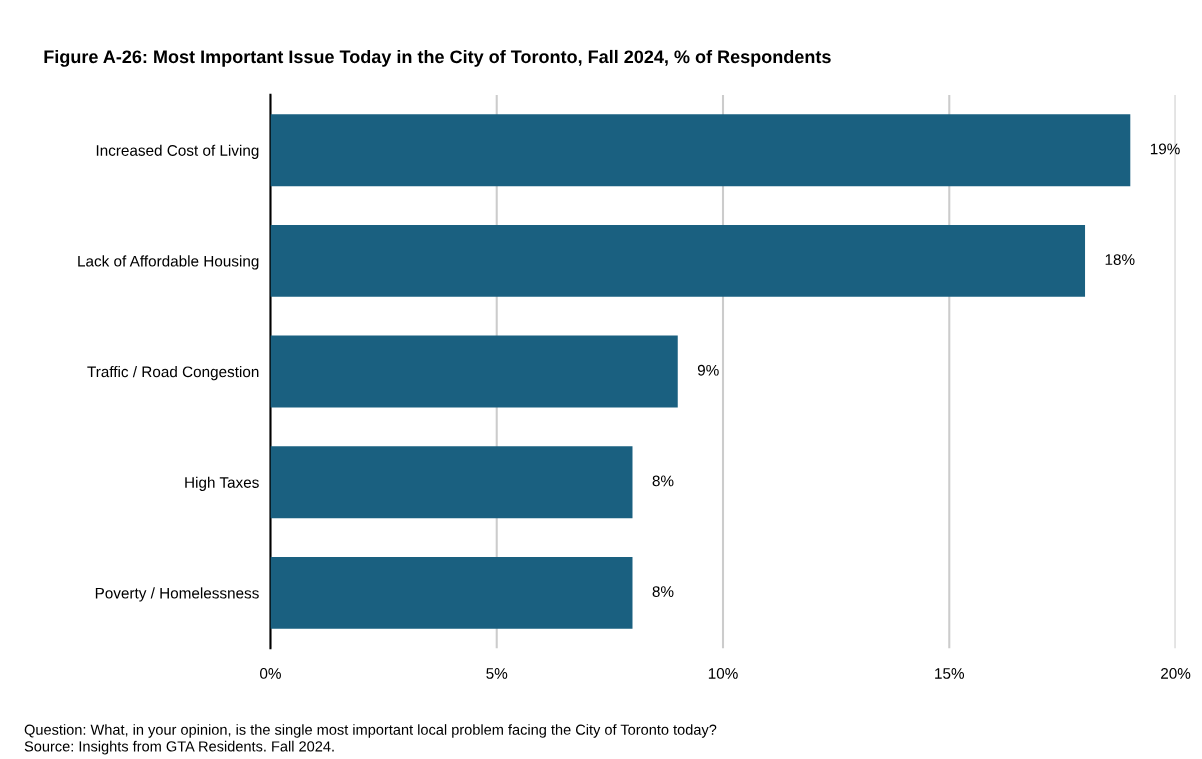  What do you see at coordinates (168, 262) in the screenshot?
I see `y-tick-label: Lack of Affordable Housing` at bounding box center [168, 262].